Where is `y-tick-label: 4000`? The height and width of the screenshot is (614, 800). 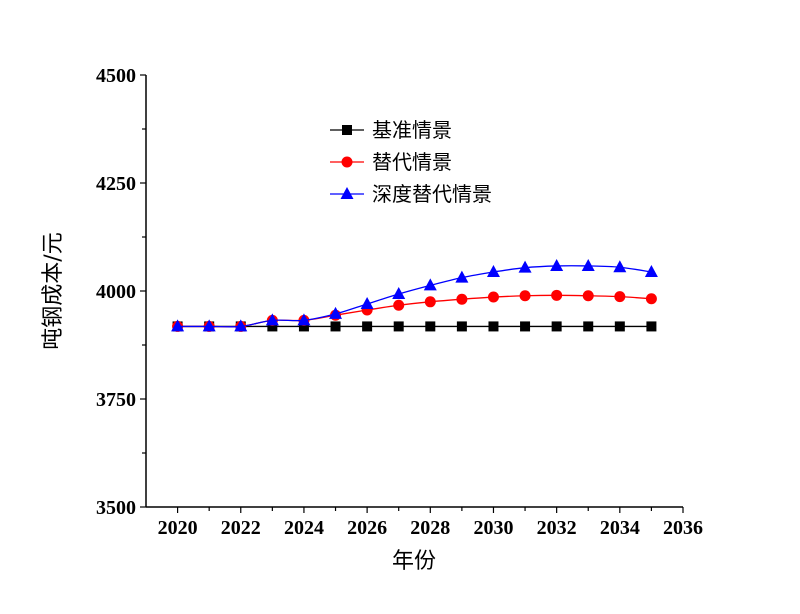
y-tick-label: 4000 is located at coordinates (116, 292).